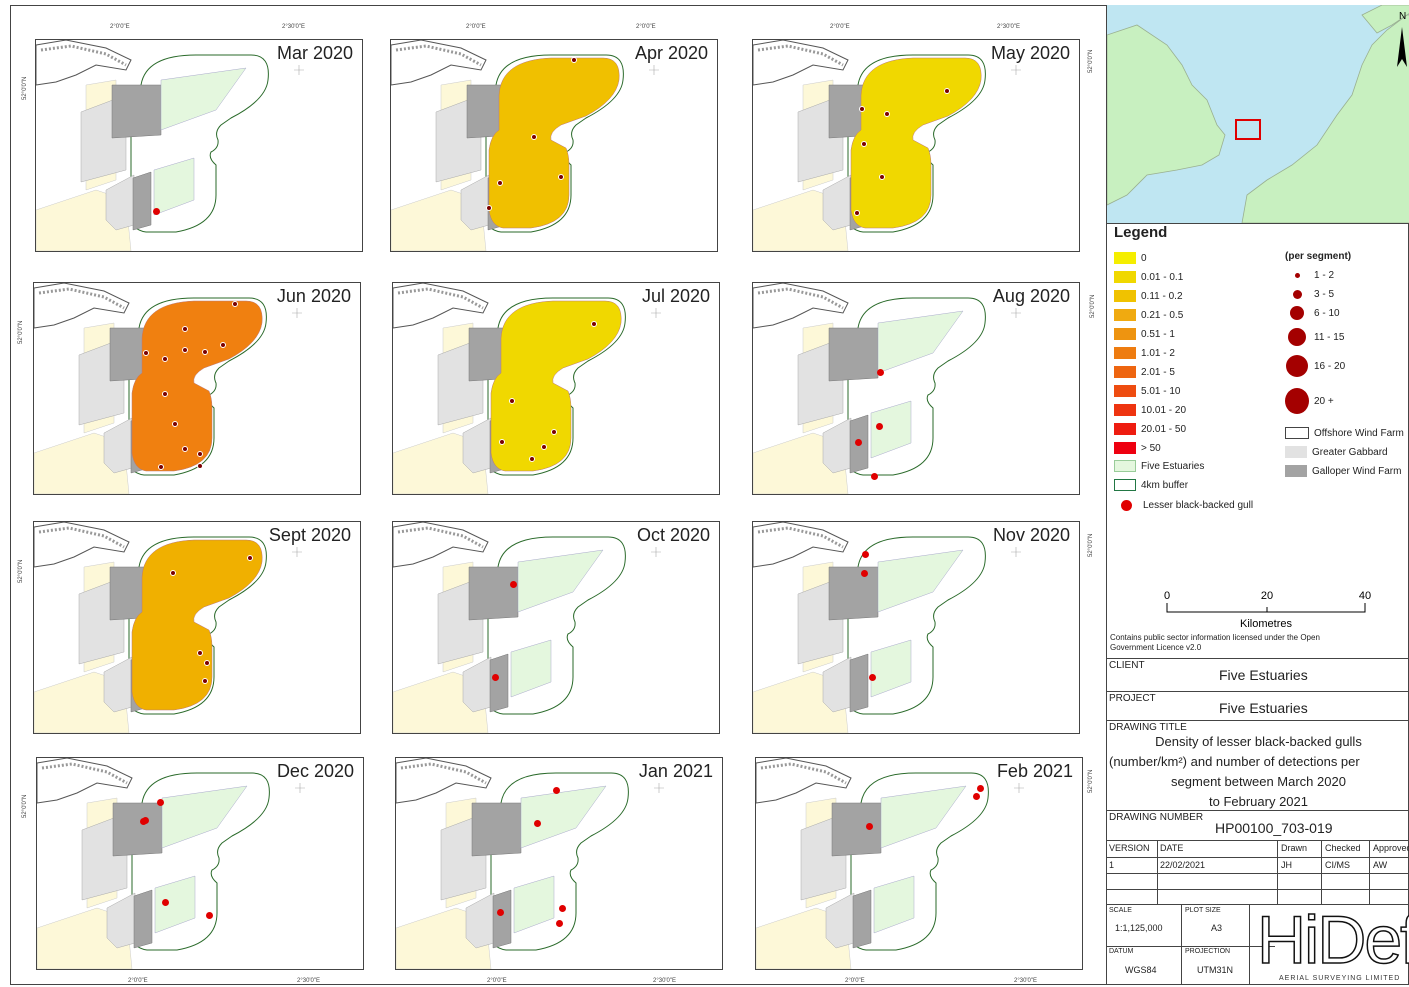 The image size is (1409, 987). I want to click on client-value: Five Estuaries, so click(1263, 675).